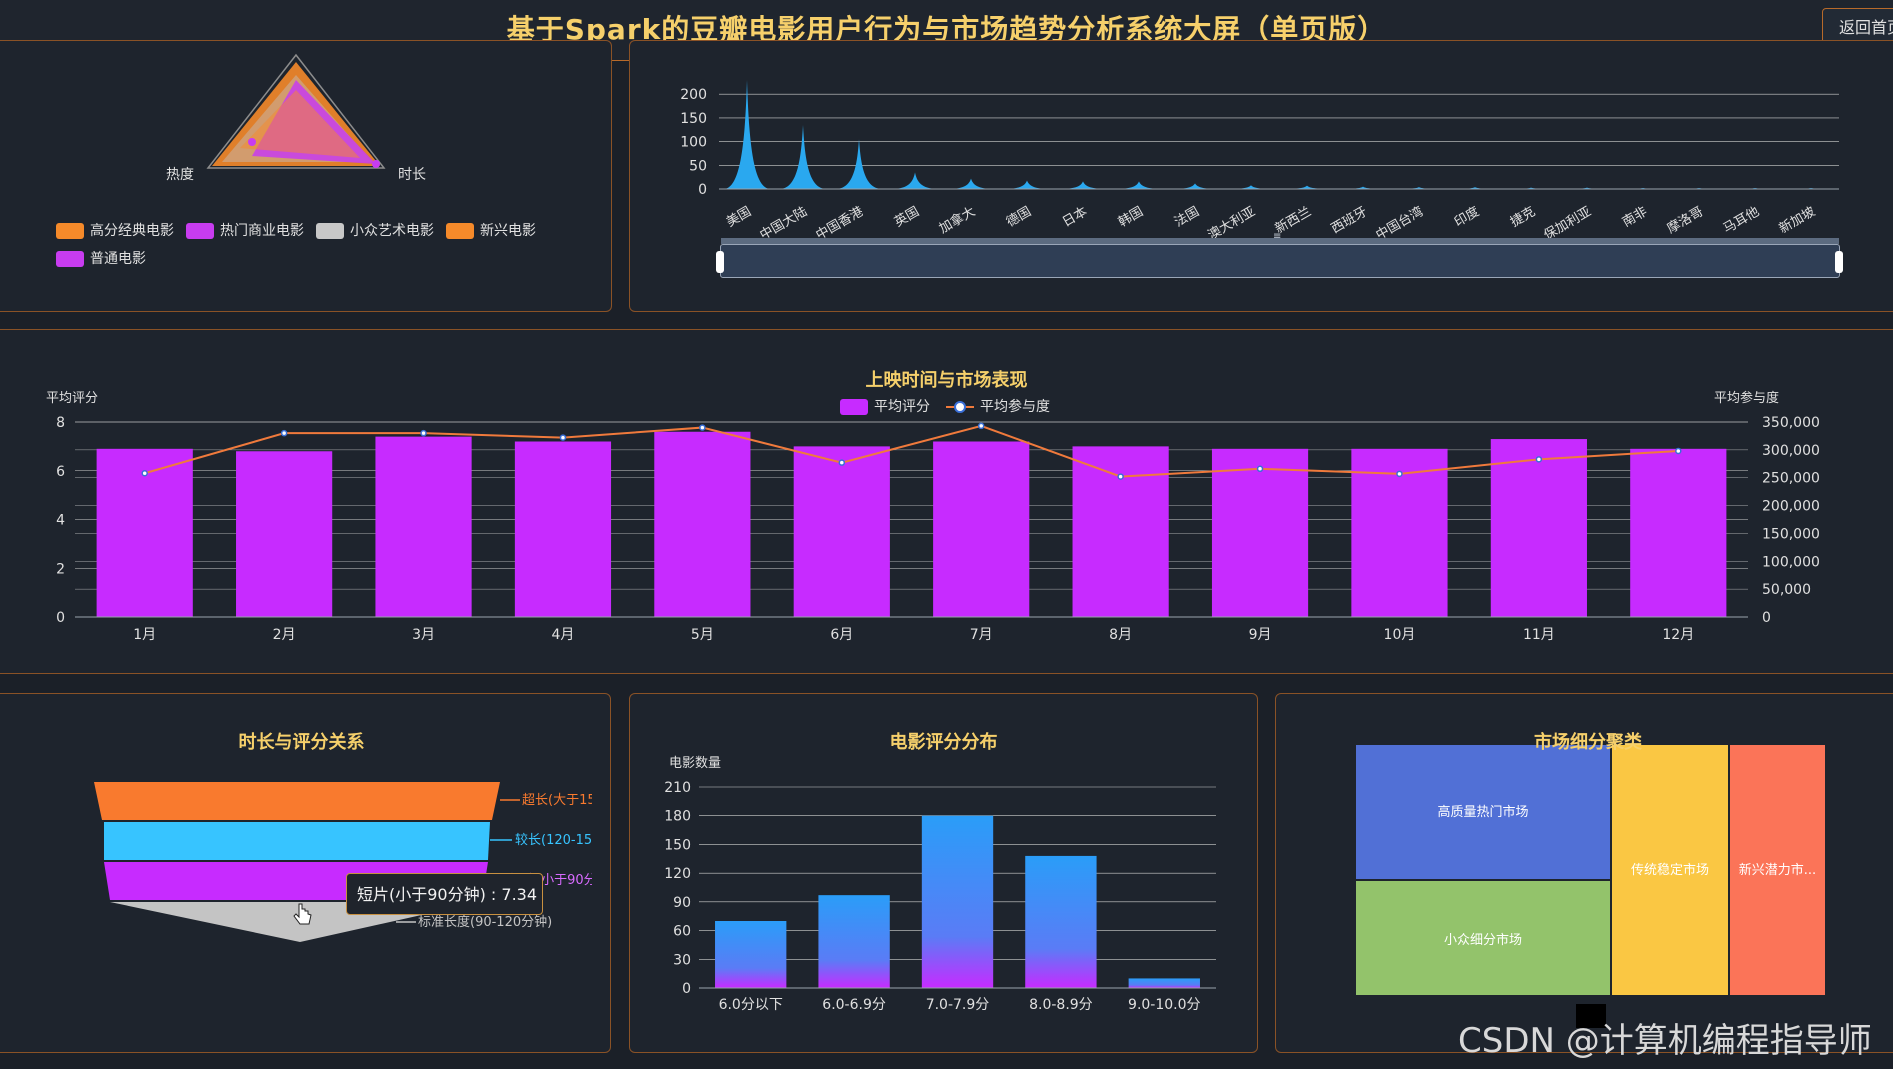 Image resolution: width=1893 pixels, height=1069 pixels. I want to click on slider-left-handle, so click(720, 262).